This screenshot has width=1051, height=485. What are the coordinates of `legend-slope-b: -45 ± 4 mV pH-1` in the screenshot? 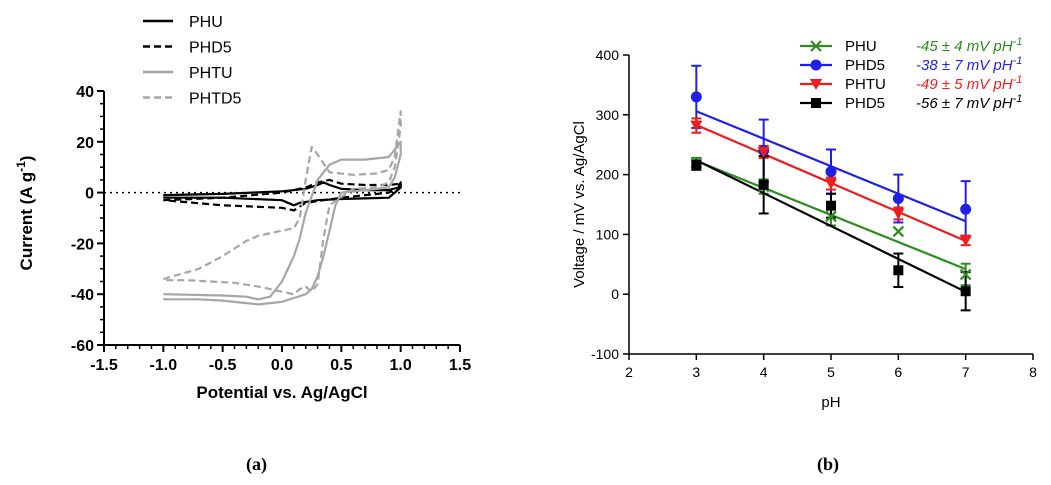 It's located at (969, 45).